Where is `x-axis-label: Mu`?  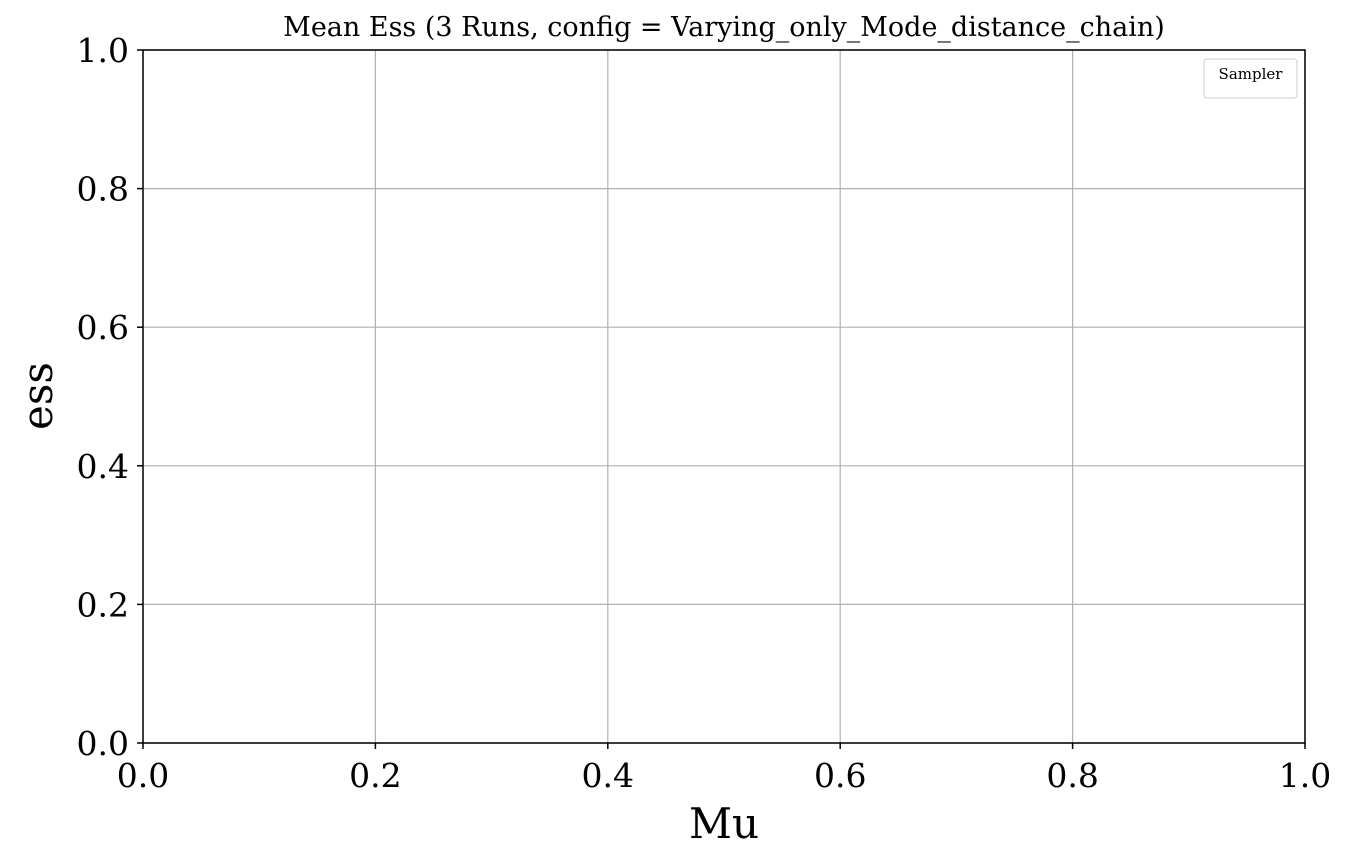
x-axis-label: Mu is located at coordinates (724, 823).